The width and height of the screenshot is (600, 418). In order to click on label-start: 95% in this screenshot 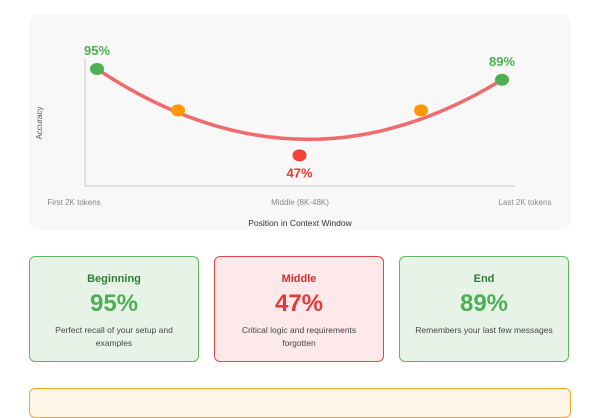, I will do `click(97, 50)`.